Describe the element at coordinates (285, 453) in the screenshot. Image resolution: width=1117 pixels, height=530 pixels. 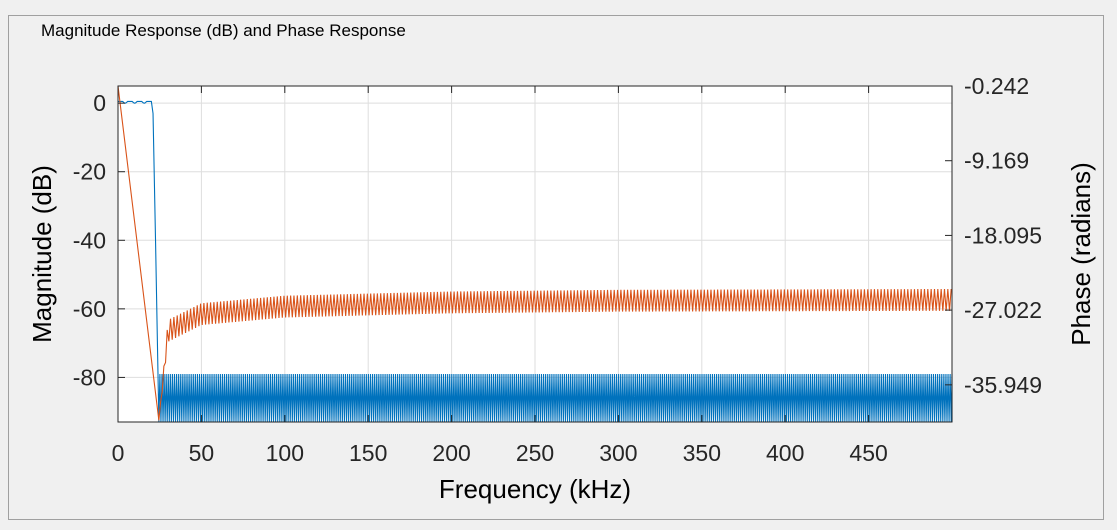
I see `x-tick-label: 100` at that location.